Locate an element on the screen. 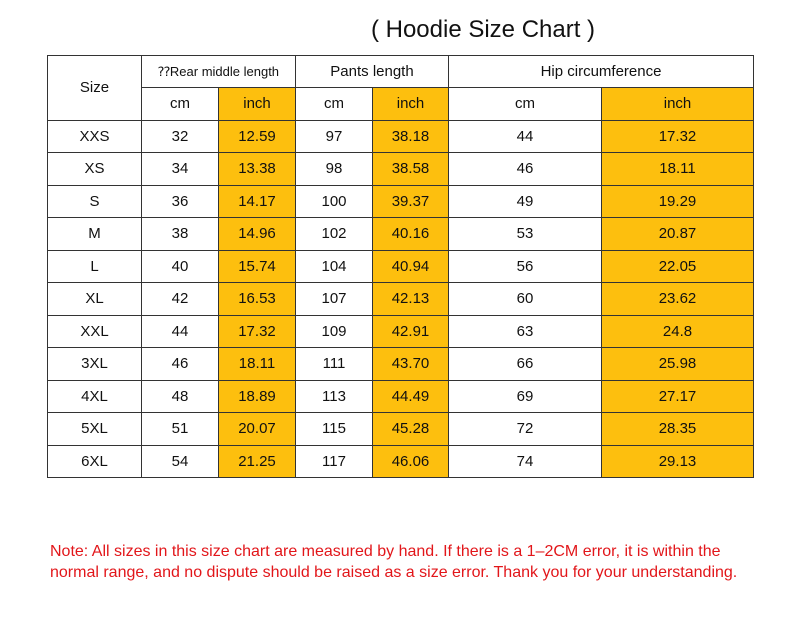 Image resolution: width=800 pixels, height=622 pixels. size-cell: XL is located at coordinates (94, 299).